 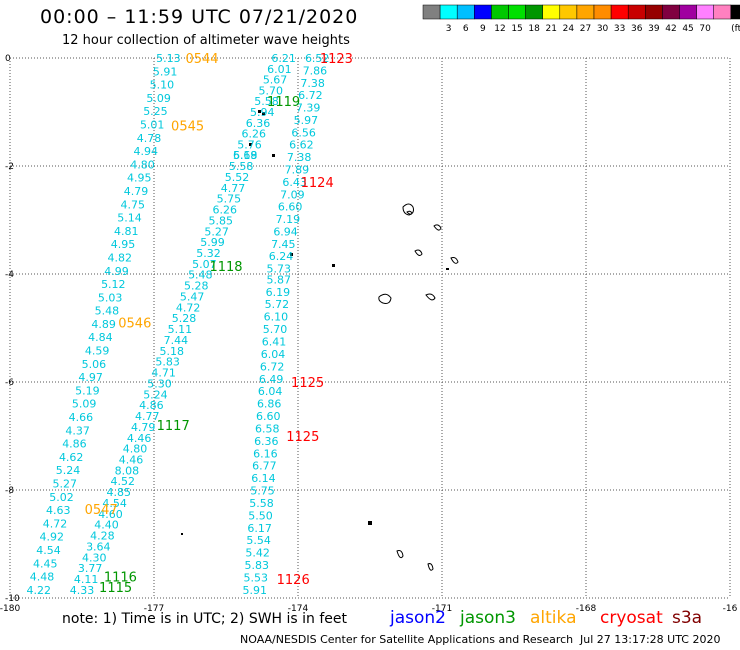 I want to click on swh-value-label: 4.92, so click(x=52, y=537).